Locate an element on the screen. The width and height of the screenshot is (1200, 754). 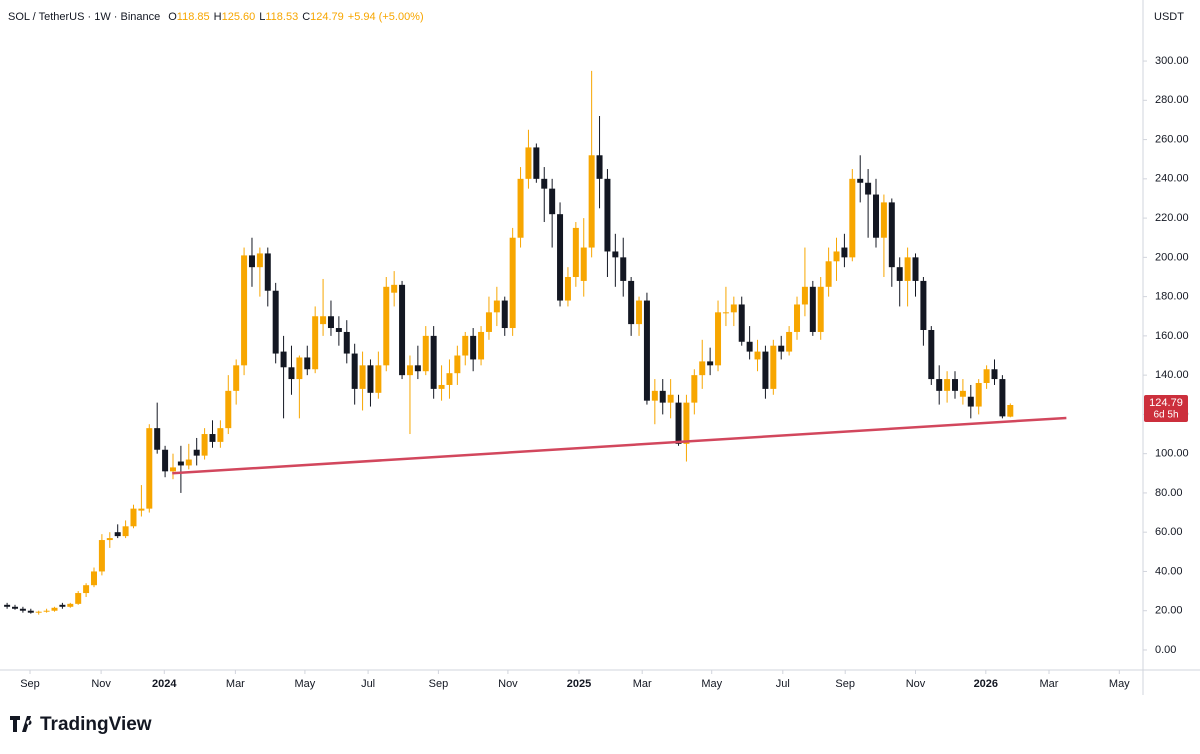
y-tick-label: 300.00 is located at coordinates (1172, 61).